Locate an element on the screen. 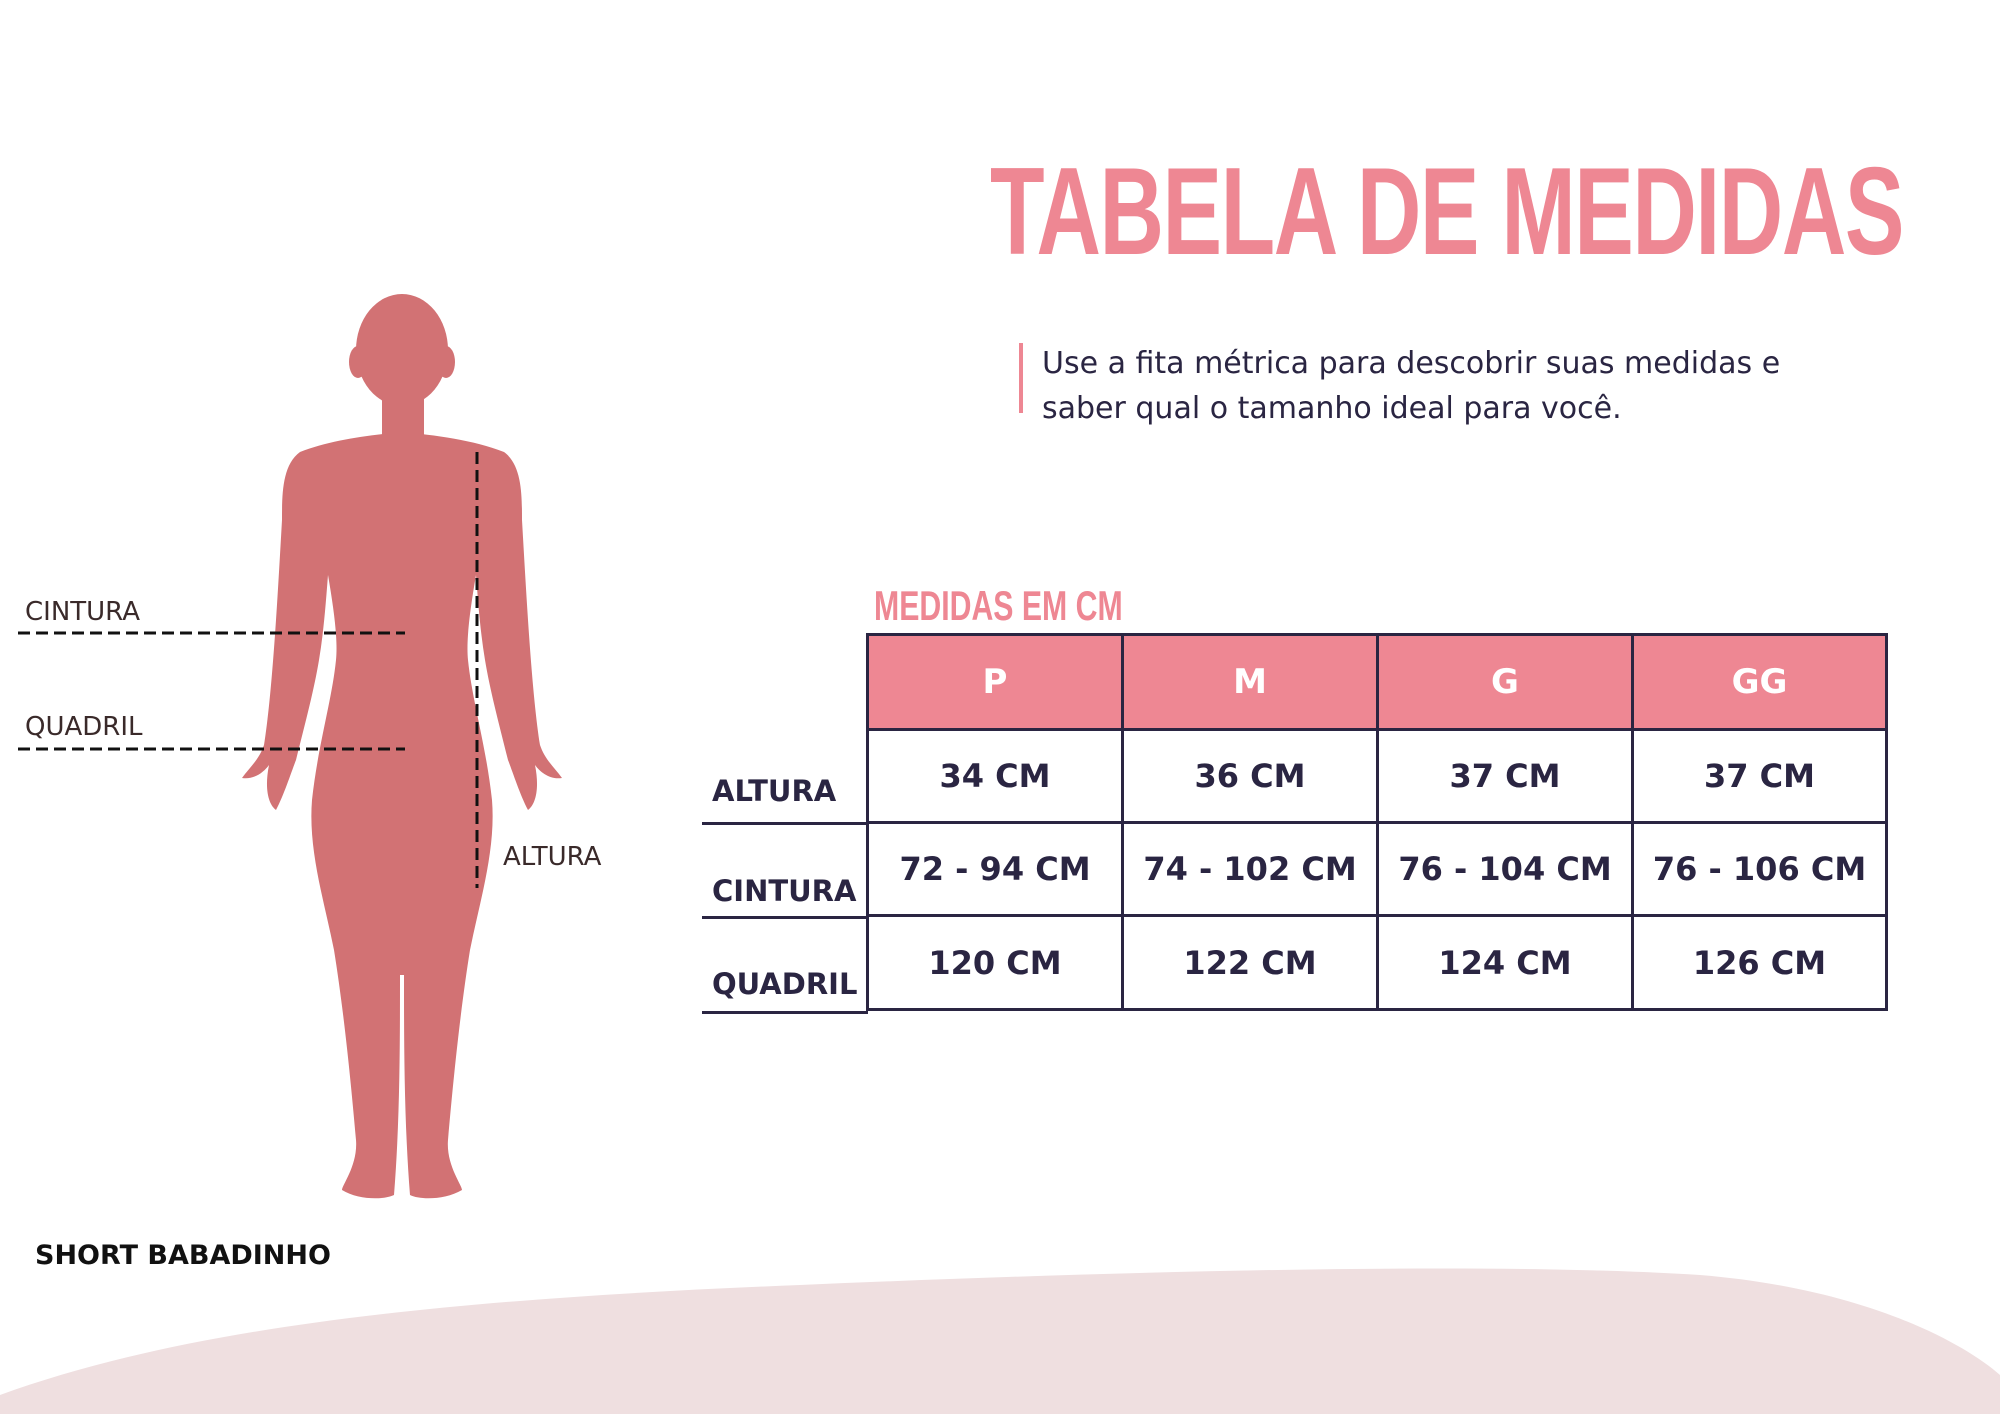 The width and height of the screenshot is (2000, 1414). row-label-altura: ALTURA is located at coordinates (774, 791).